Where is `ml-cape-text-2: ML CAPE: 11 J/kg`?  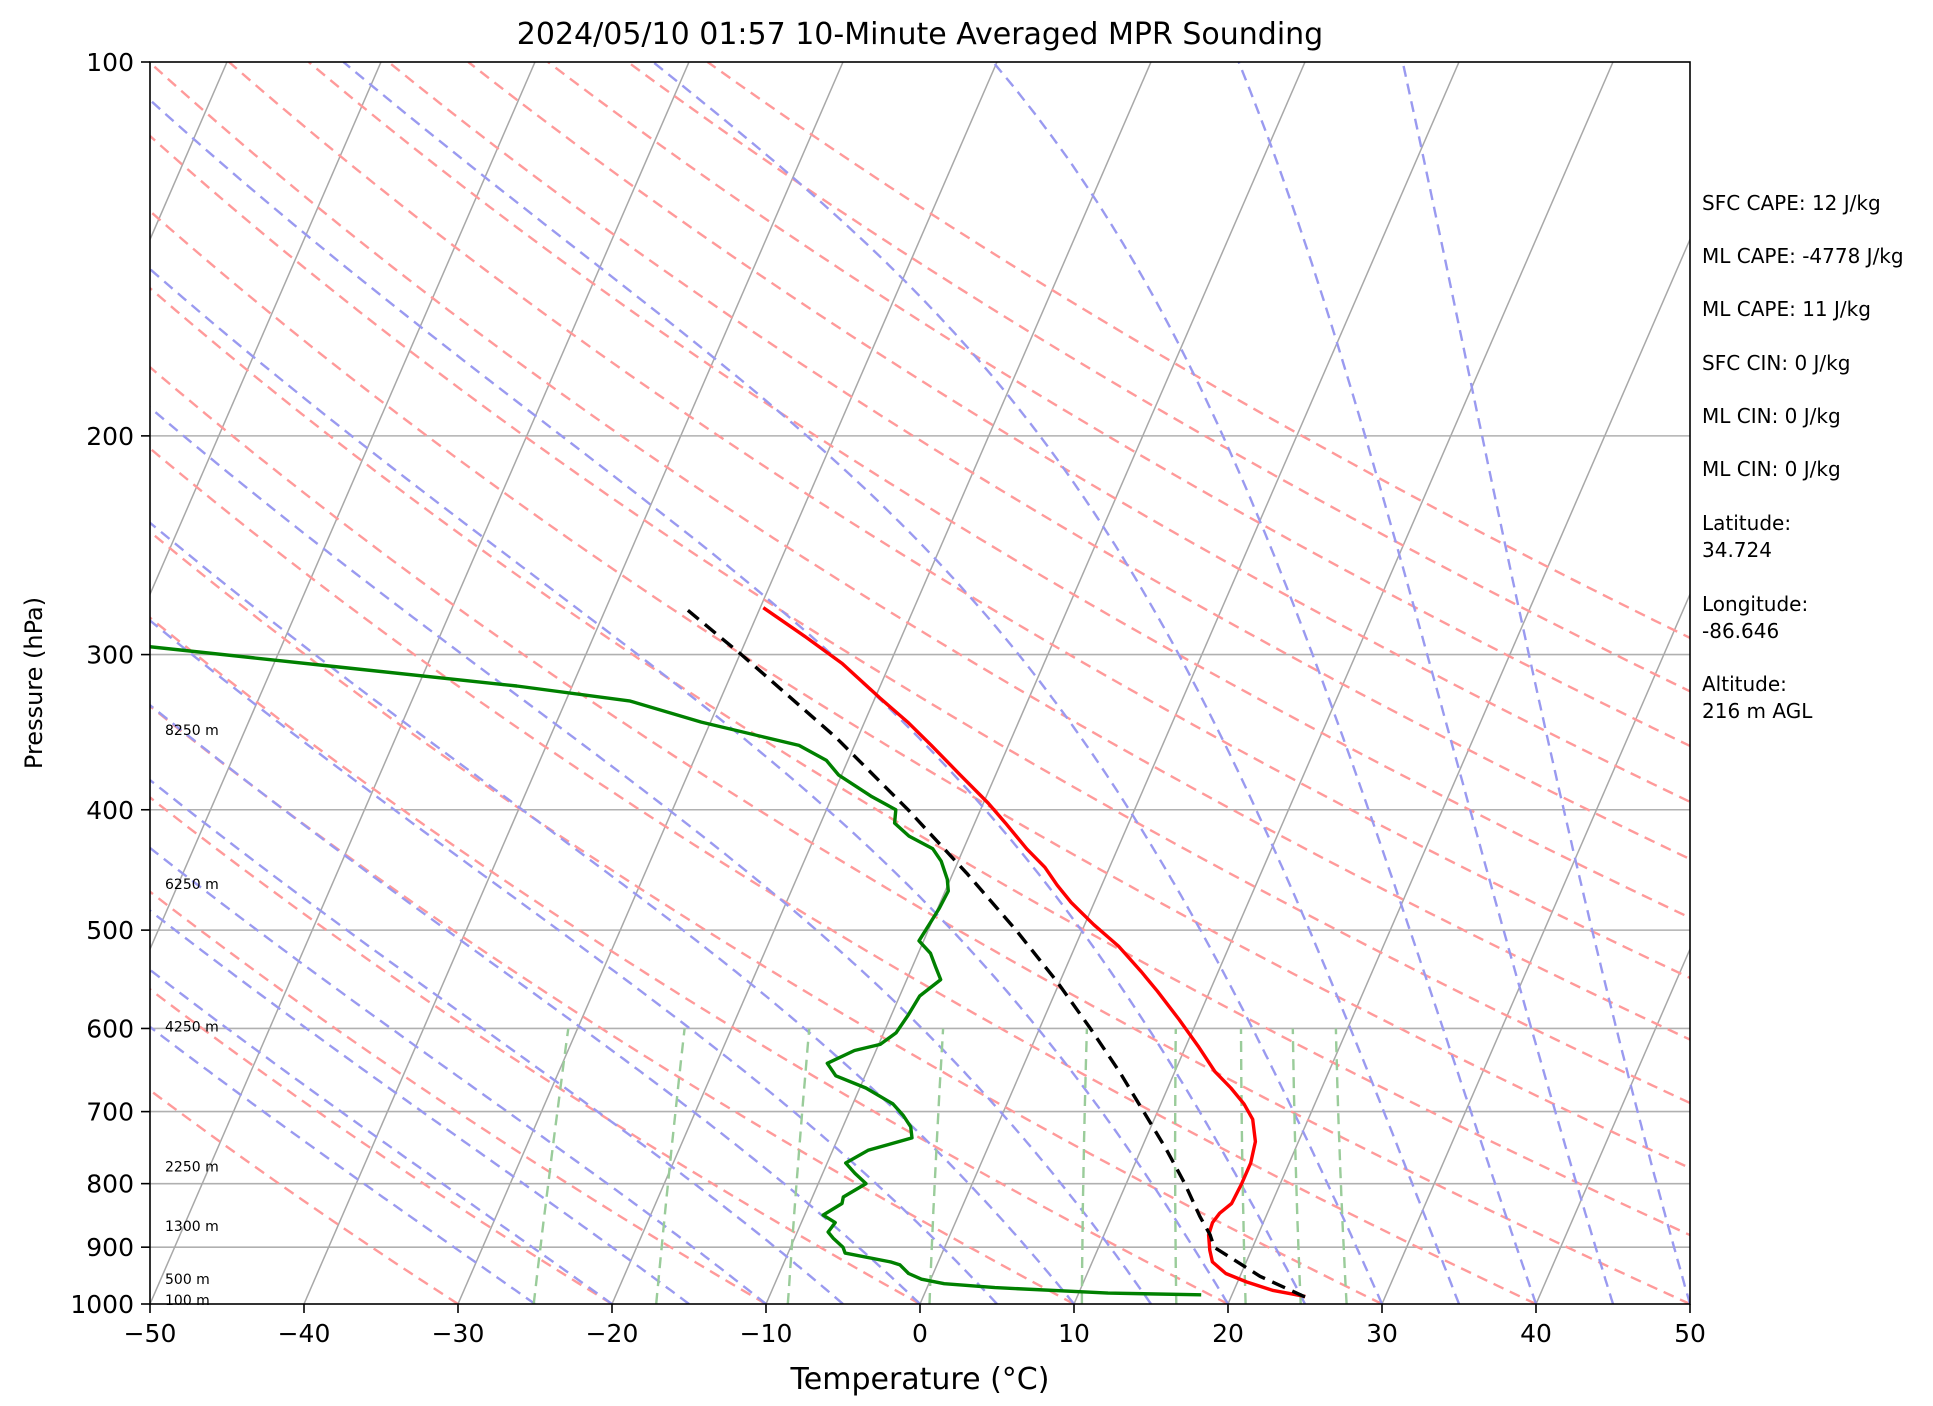
ml-cape-text-2: ML CAPE: 11 J/kg is located at coordinates (1786, 309).